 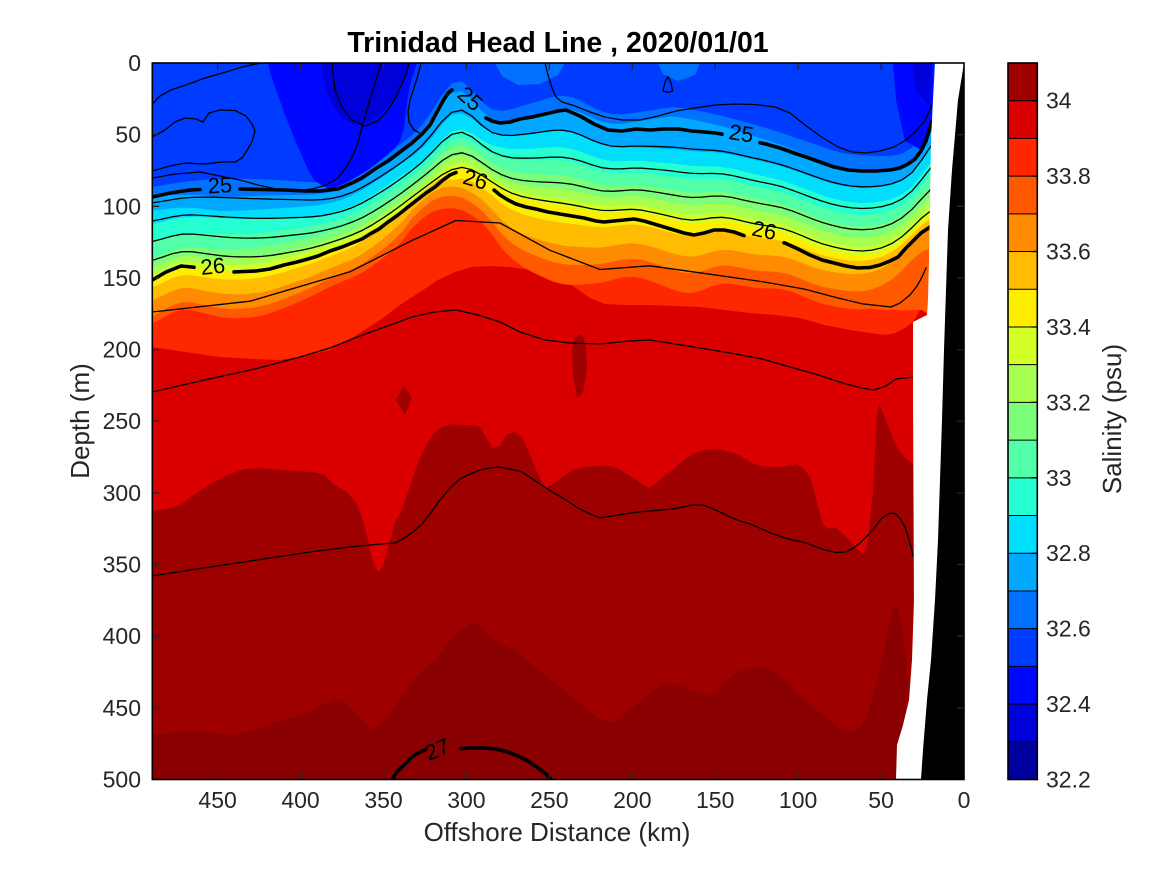 What do you see at coordinates (557, 832) in the screenshot?
I see `svg-text: Offshore Distance (km)` at bounding box center [557, 832].